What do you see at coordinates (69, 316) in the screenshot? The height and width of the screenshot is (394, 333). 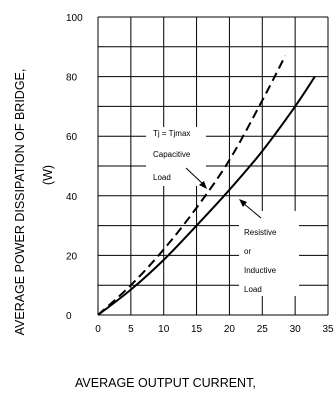 I see `y-tick-label: 0` at bounding box center [69, 316].